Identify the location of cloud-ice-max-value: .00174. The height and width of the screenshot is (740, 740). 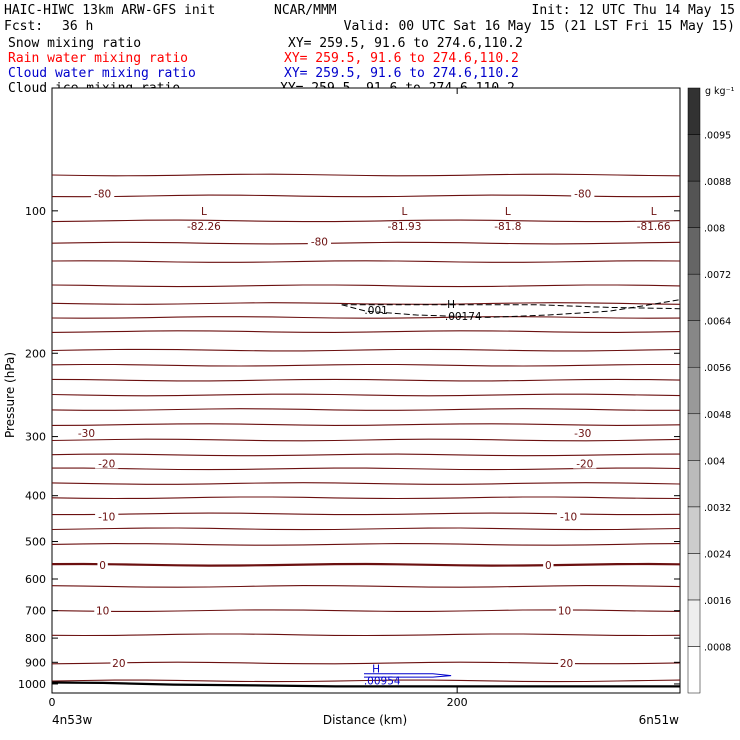
(463, 317).